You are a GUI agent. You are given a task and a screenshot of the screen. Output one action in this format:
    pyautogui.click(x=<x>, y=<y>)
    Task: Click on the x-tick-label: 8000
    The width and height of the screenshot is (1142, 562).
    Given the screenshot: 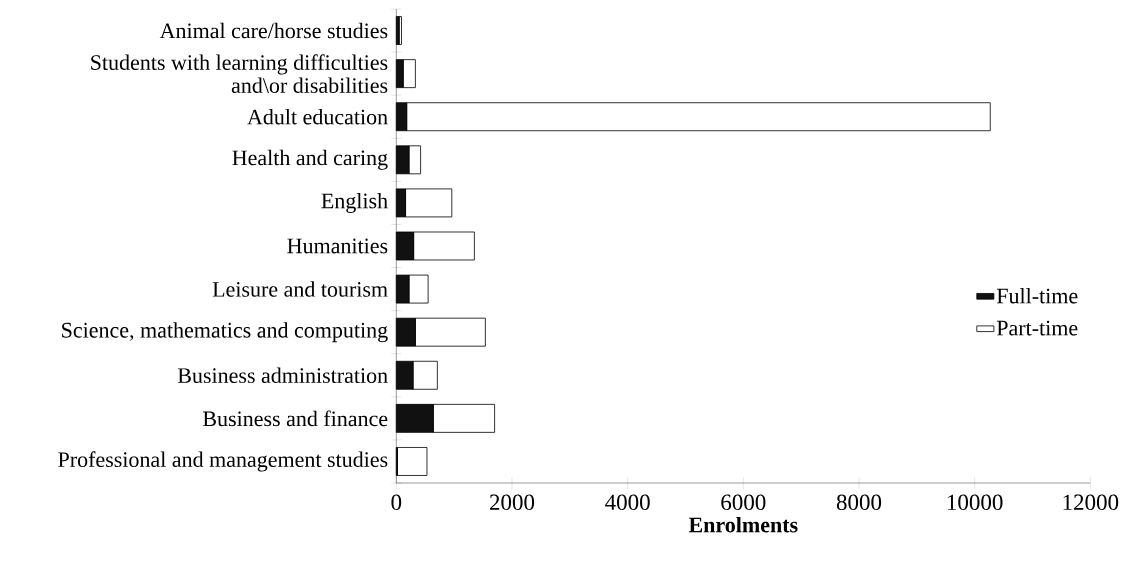 What is the action you would take?
    pyautogui.click(x=859, y=502)
    